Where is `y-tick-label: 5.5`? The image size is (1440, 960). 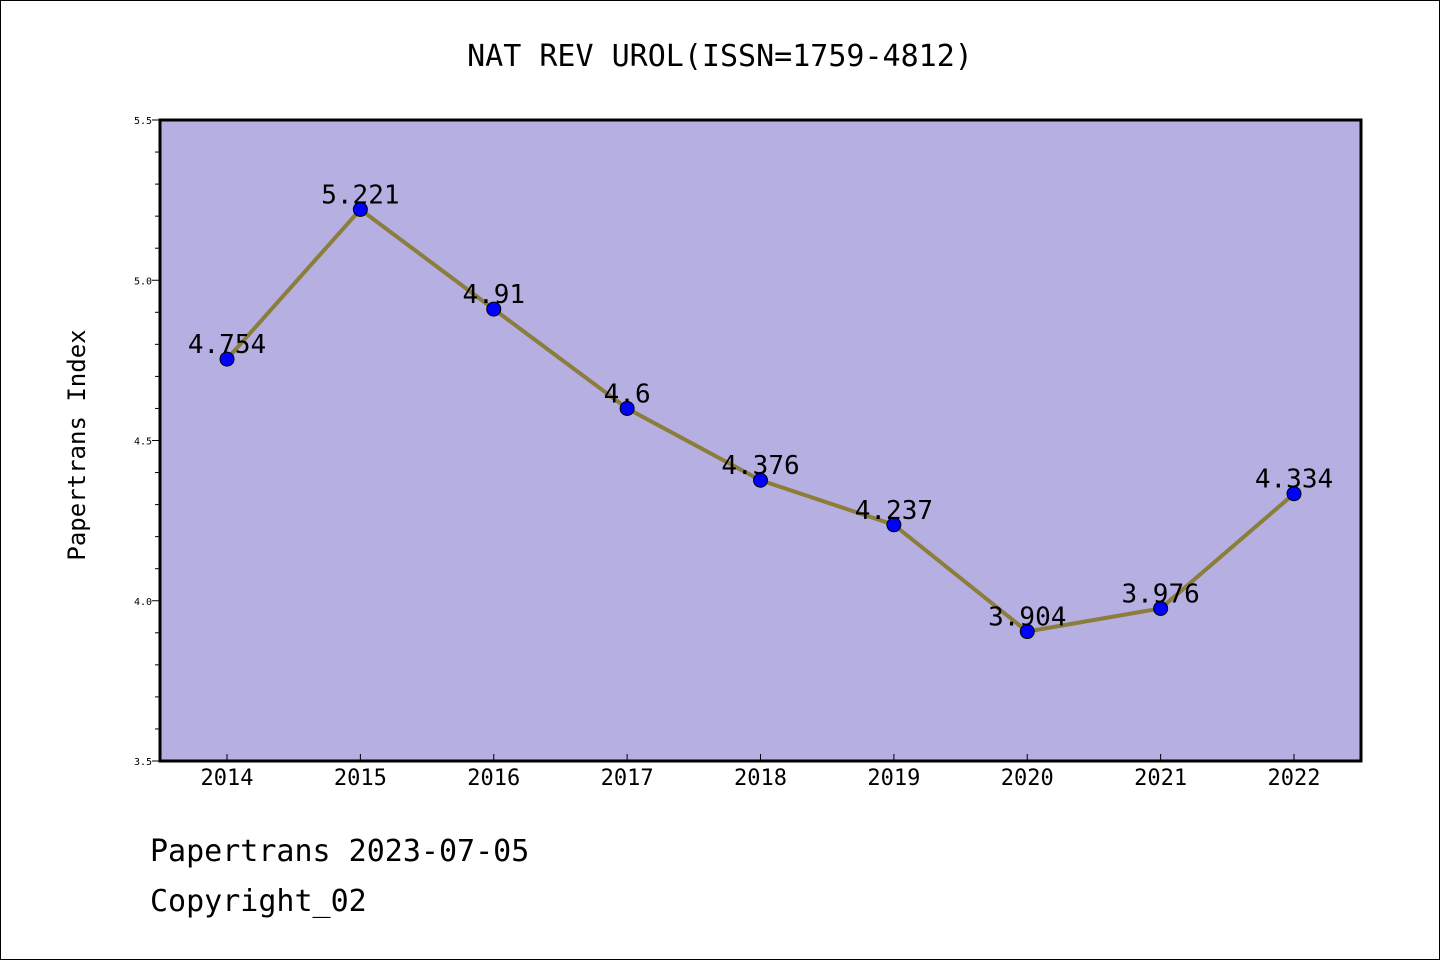
y-tick-label: 5.5 is located at coordinates (143, 121).